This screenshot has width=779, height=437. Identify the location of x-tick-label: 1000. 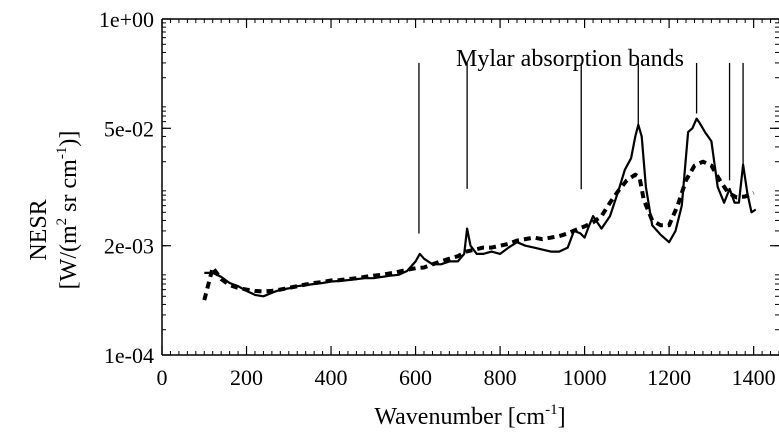
(585, 377).